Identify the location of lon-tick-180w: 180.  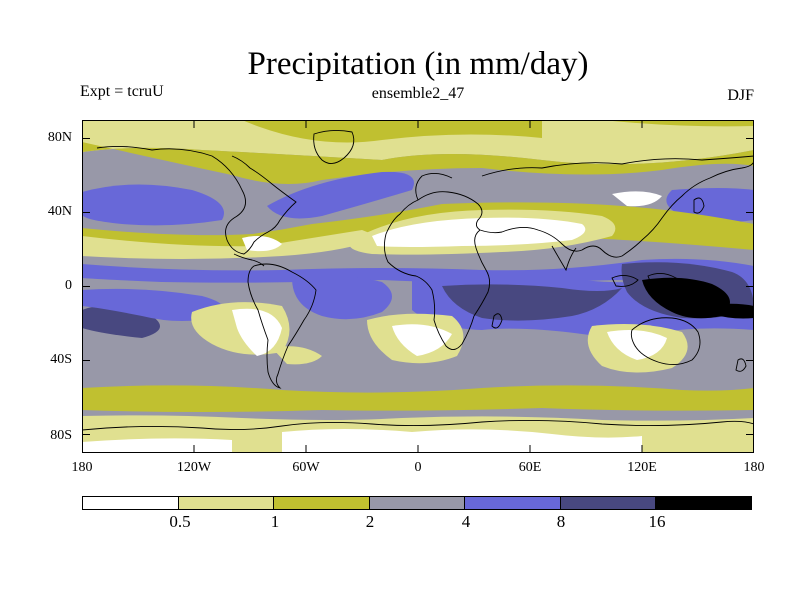
(82, 467).